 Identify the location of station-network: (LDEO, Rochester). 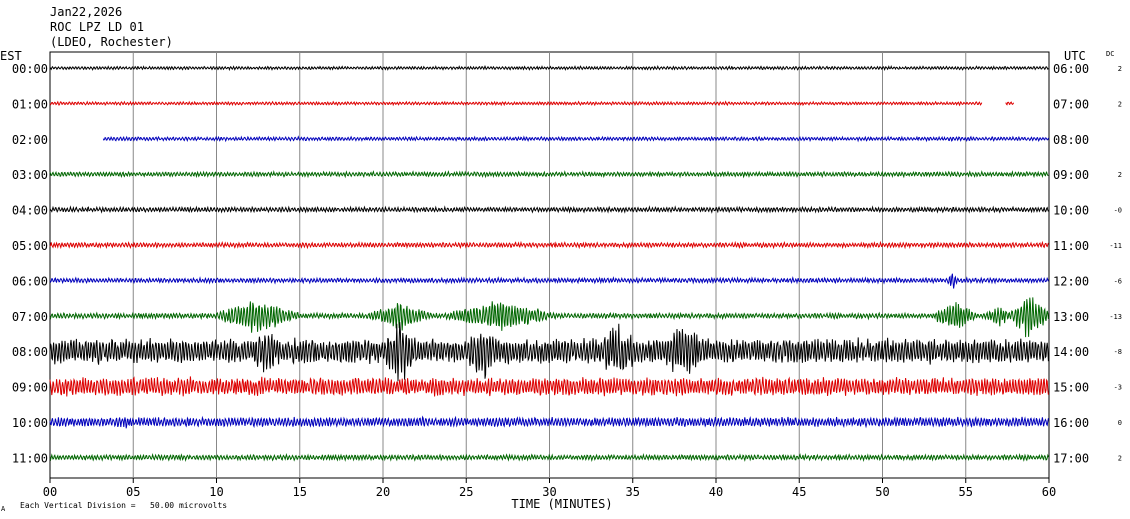
(111, 42).